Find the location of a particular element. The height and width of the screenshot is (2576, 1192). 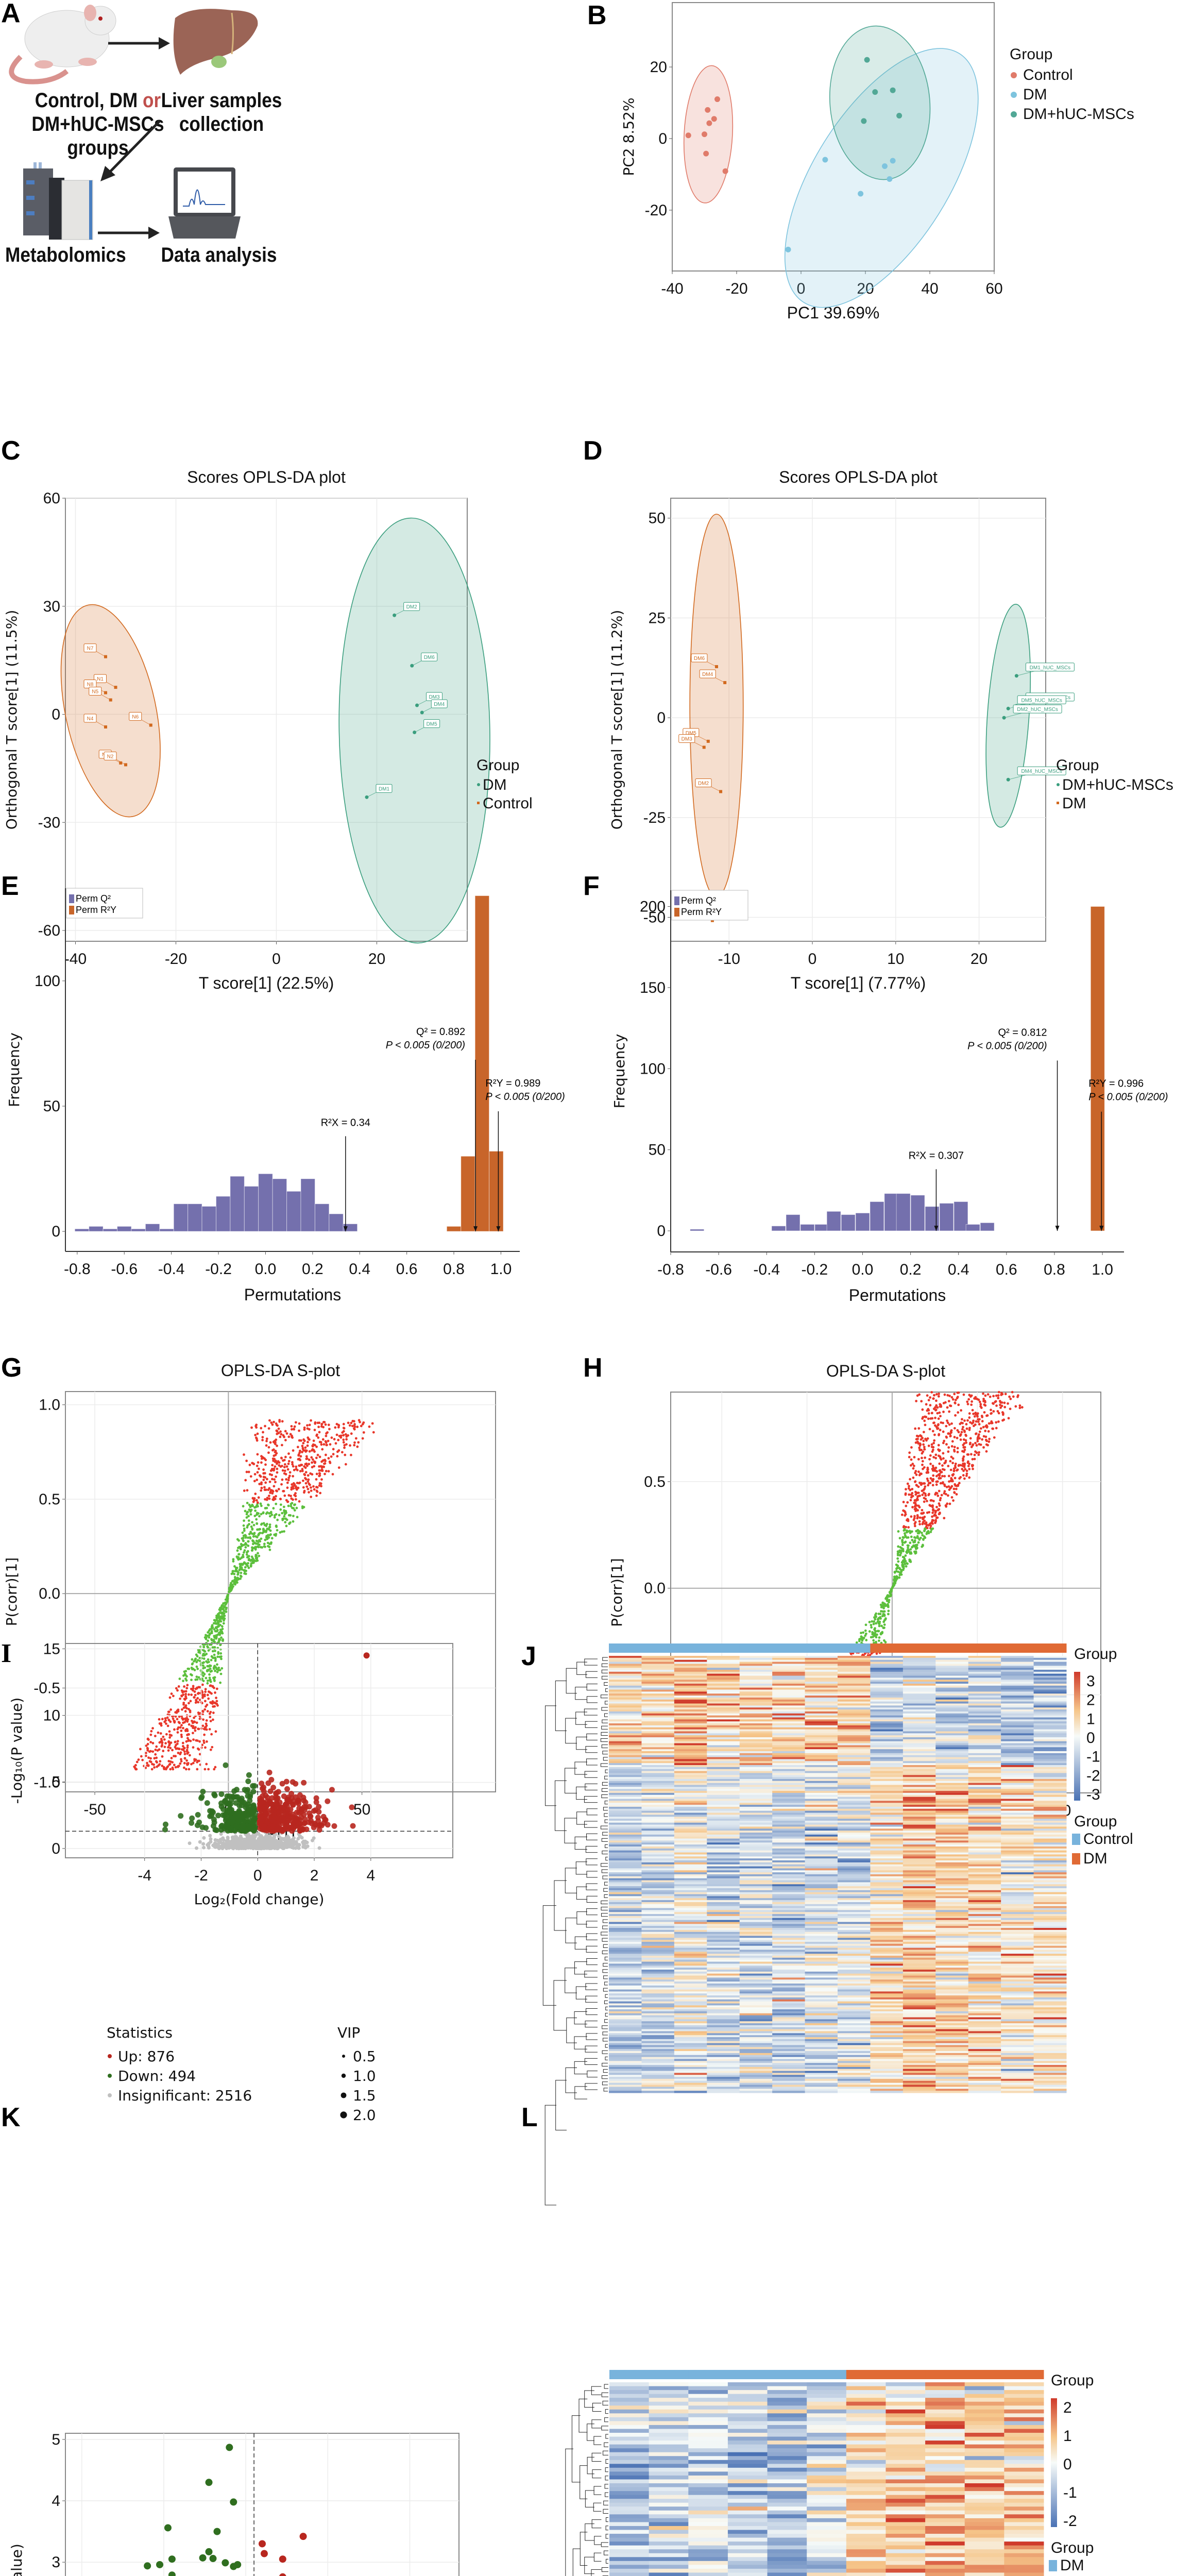

y-axis-label: P(corr)[1] is located at coordinates (616, 1592).